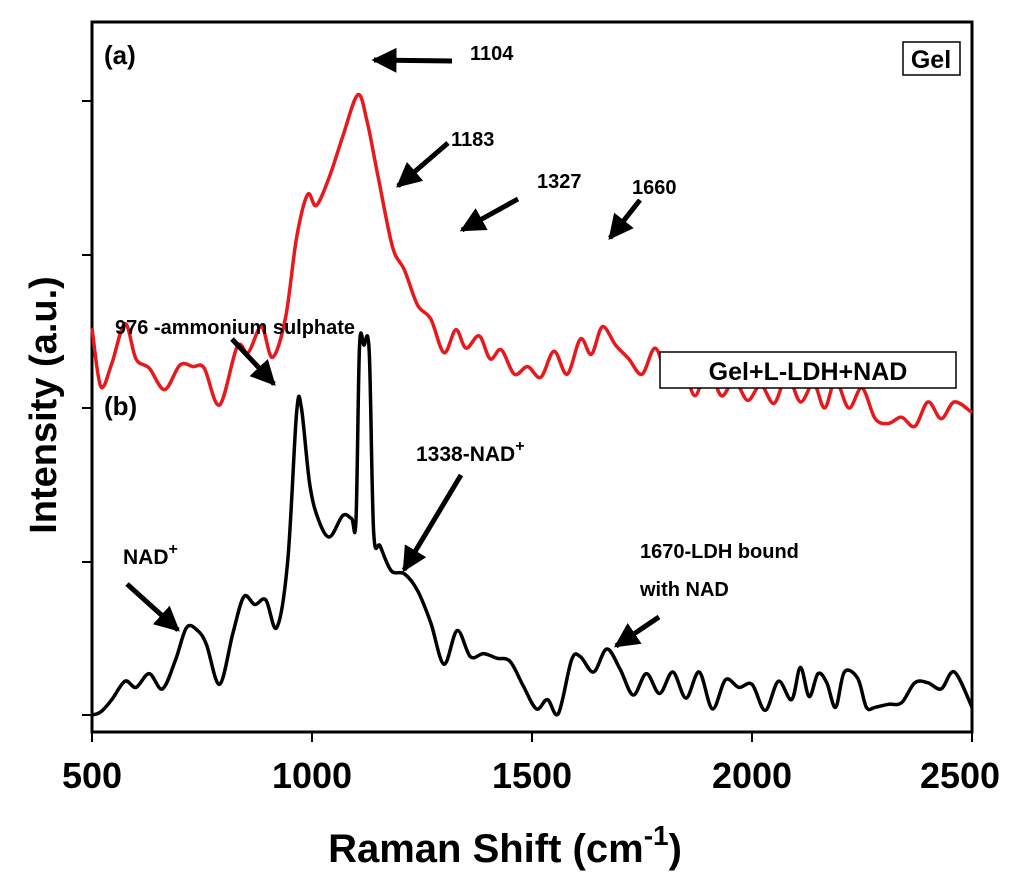  Describe the element at coordinates (719, 552) in the screenshot. I see `annotation-1670-line1: 1670-LDH bound` at that location.